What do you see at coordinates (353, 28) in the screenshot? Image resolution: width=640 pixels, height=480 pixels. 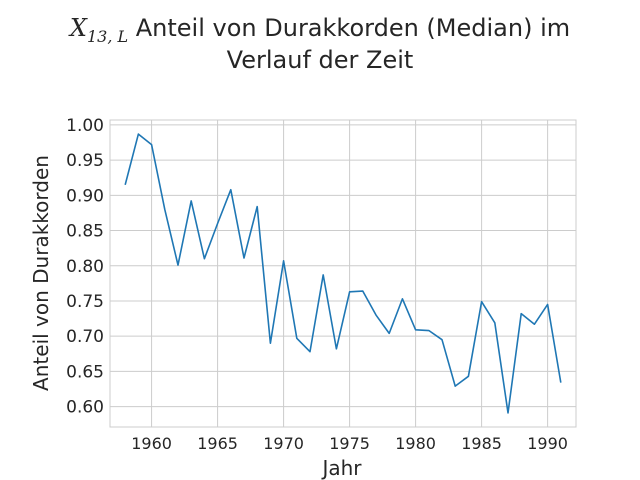 I see `title-text-line-1: Anteil von Durakkorden (Median) im` at bounding box center [353, 28].